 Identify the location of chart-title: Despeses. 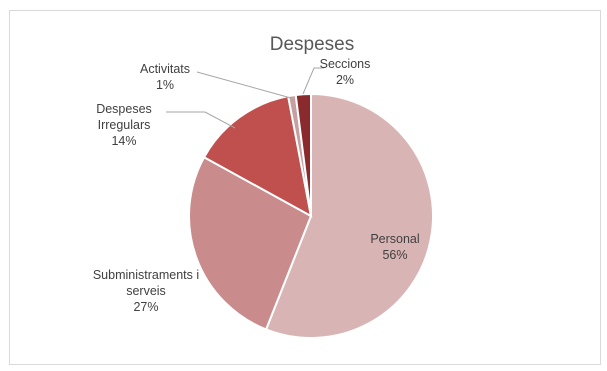
(312, 44).